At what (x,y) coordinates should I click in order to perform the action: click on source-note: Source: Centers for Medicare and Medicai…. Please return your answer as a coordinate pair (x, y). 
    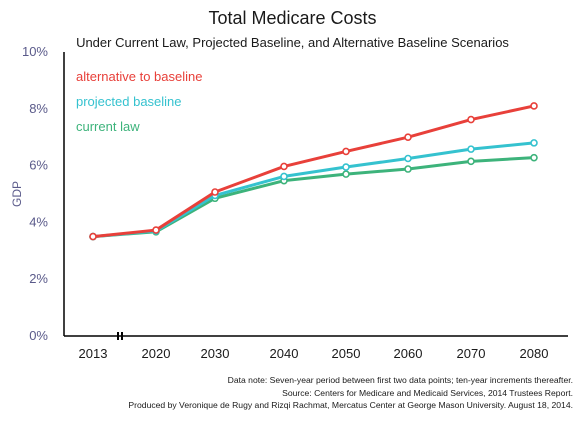
    Looking at the image, I should click on (427, 392).